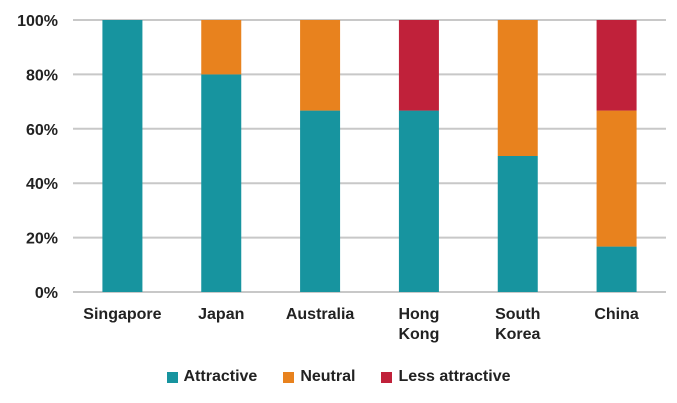  I want to click on legend-label-neutral: Neutral, so click(328, 376).